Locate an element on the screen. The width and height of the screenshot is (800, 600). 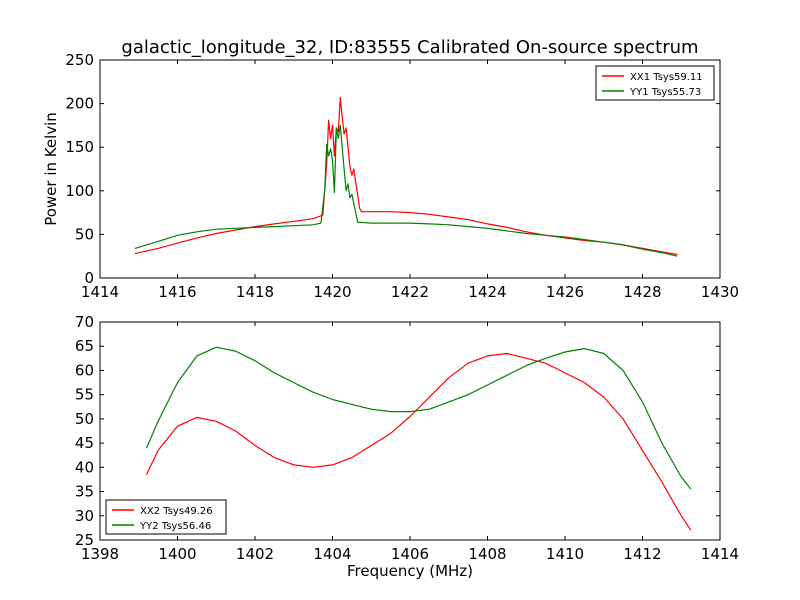
x-tick-label: 1416 is located at coordinates (177, 292).